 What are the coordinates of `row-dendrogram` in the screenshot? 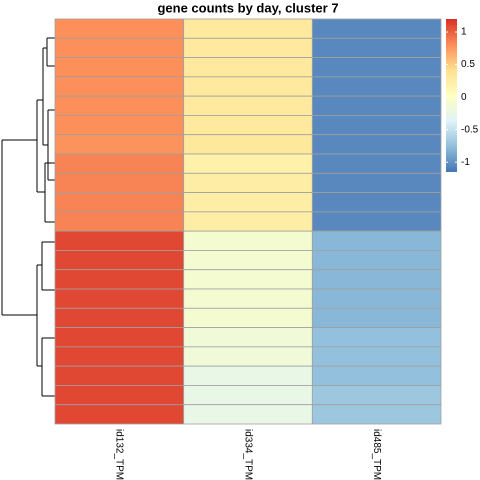 It's located at (28, 217).